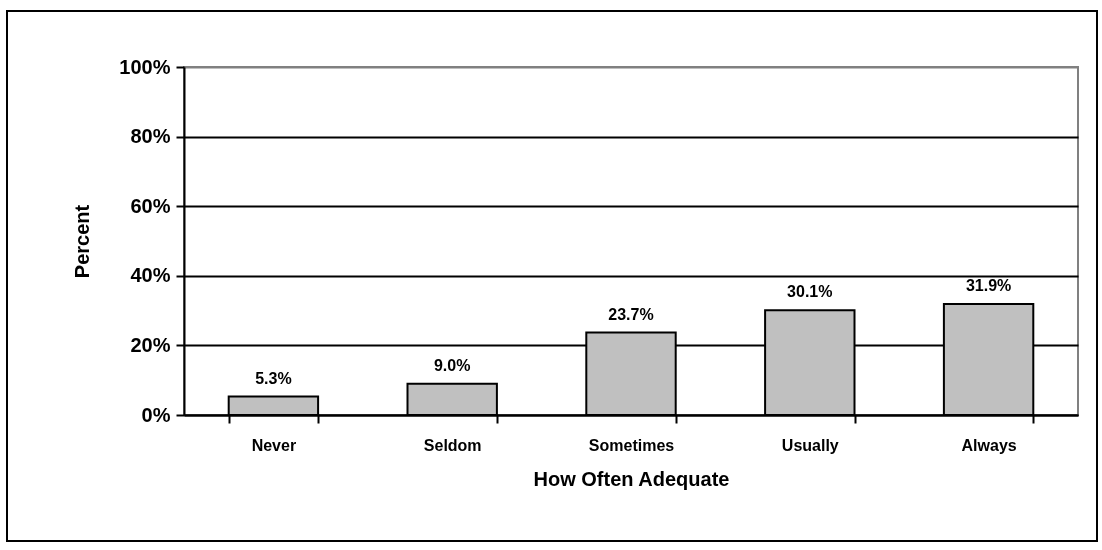 The height and width of the screenshot is (550, 1102). I want to click on data-label: 5.3%, so click(273, 378).